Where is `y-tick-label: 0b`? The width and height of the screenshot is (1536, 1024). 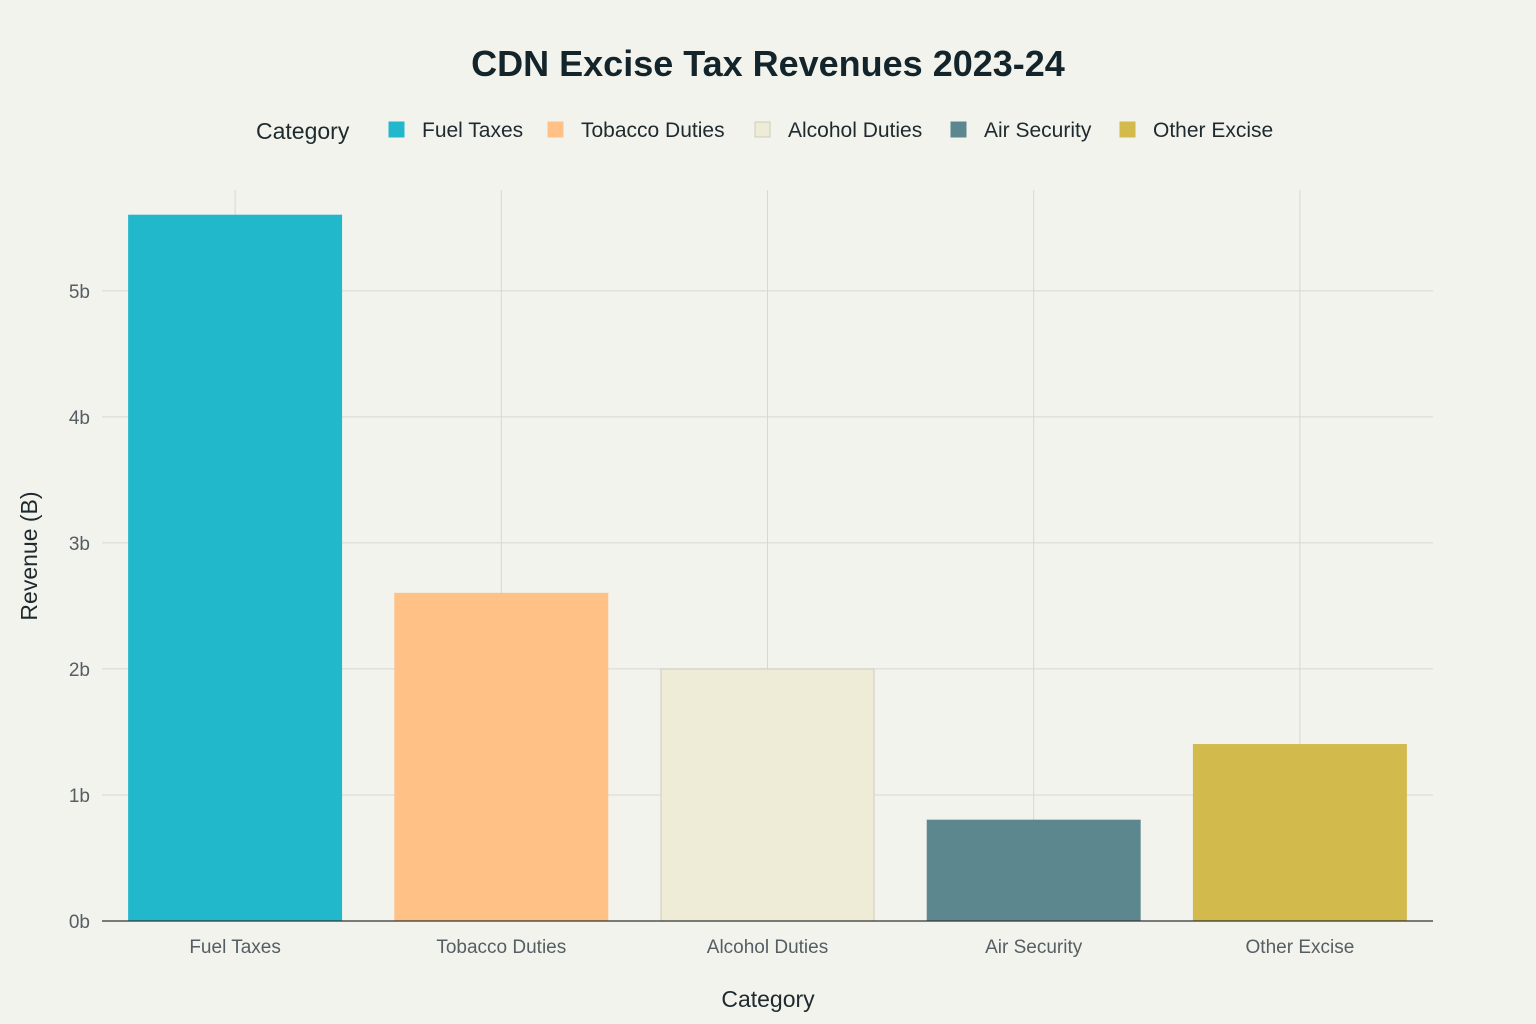 y-tick-label: 0b is located at coordinates (79, 922).